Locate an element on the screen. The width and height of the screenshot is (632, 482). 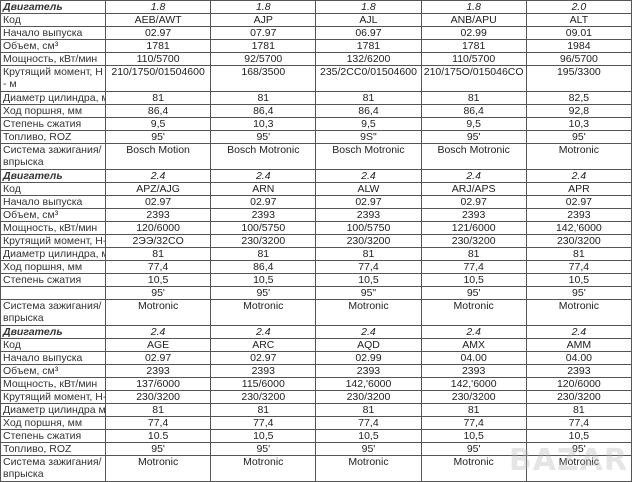
spec-cell: 137/6000 is located at coordinates (158, 384).